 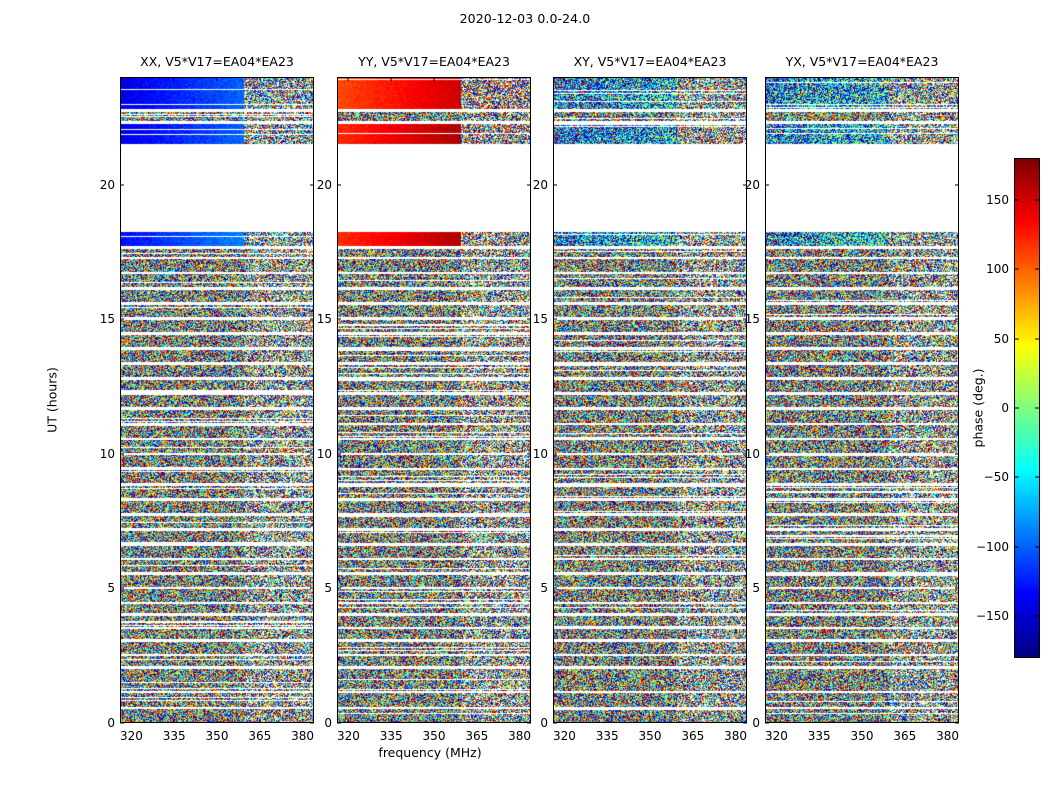 I want to click on heatmap-xx, so click(x=217, y=400).